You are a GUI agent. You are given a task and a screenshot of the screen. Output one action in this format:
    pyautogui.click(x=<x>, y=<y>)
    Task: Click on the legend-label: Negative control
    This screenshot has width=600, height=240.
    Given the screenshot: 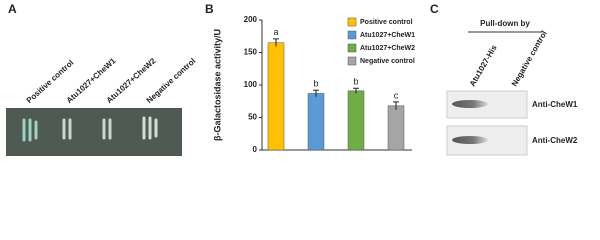 What is the action you would take?
    pyautogui.click(x=387, y=61)
    